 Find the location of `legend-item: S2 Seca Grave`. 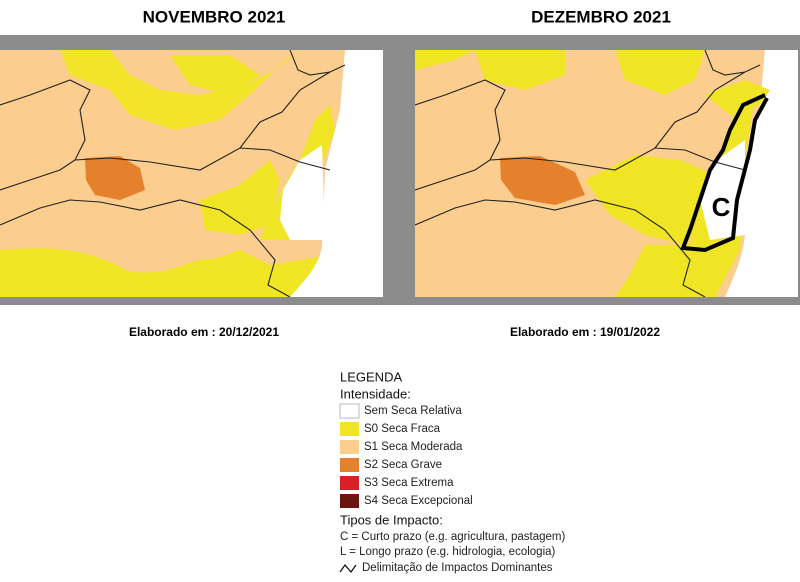

legend-item: S2 Seca Grave is located at coordinates (403, 465).